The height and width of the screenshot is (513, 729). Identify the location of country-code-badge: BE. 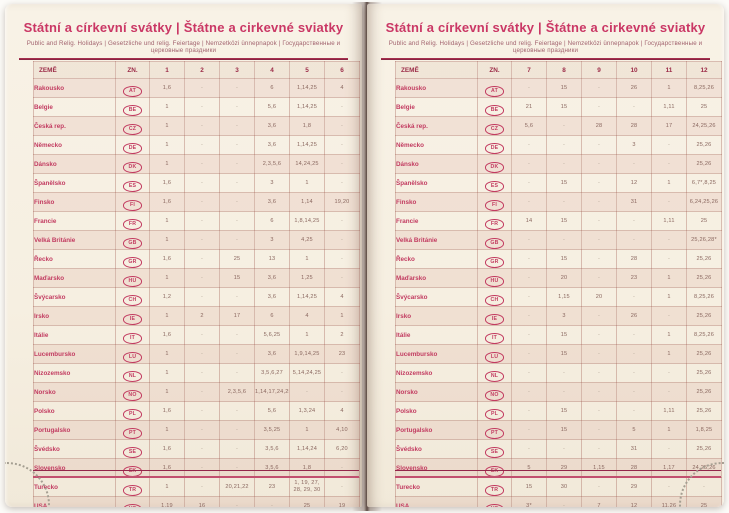
(494, 110).